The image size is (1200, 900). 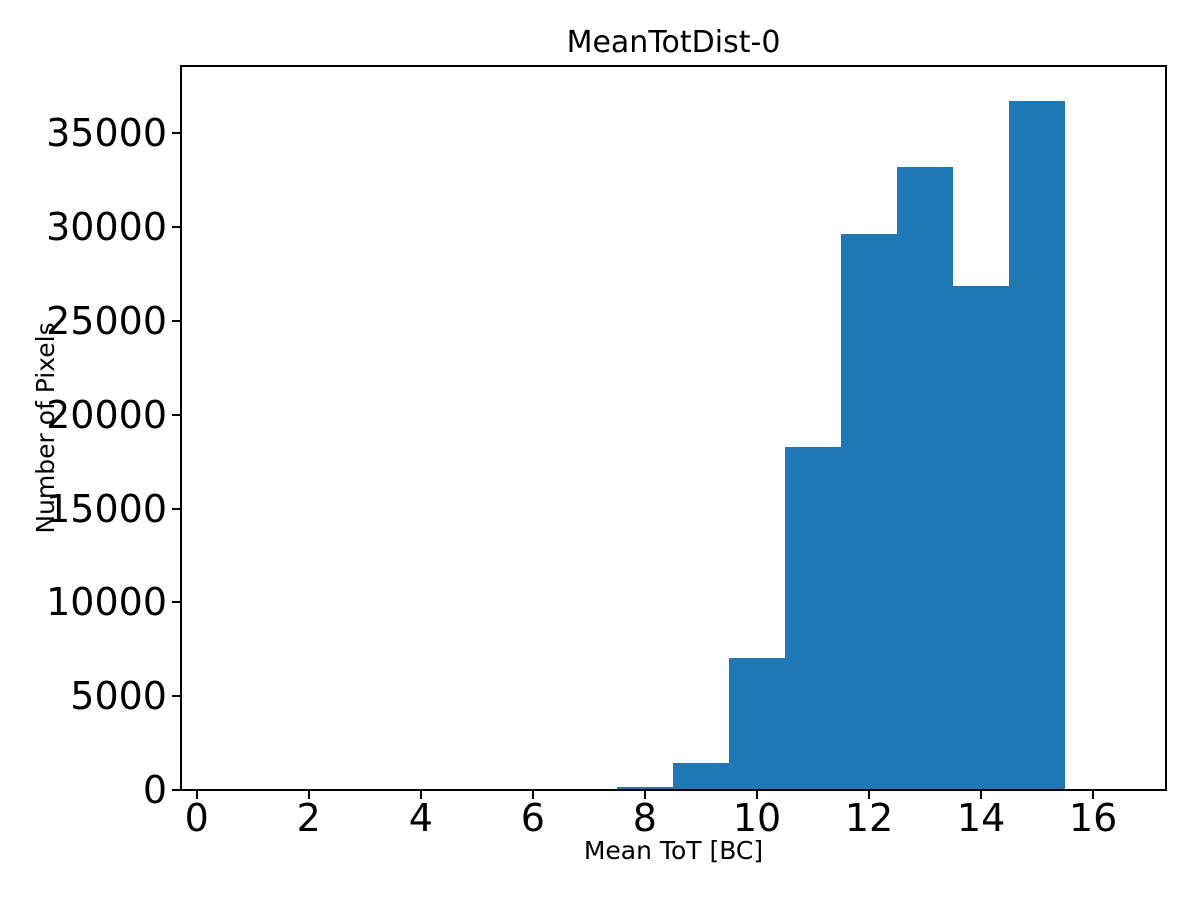 I want to click on bottom-spine, so click(x=673, y=790).